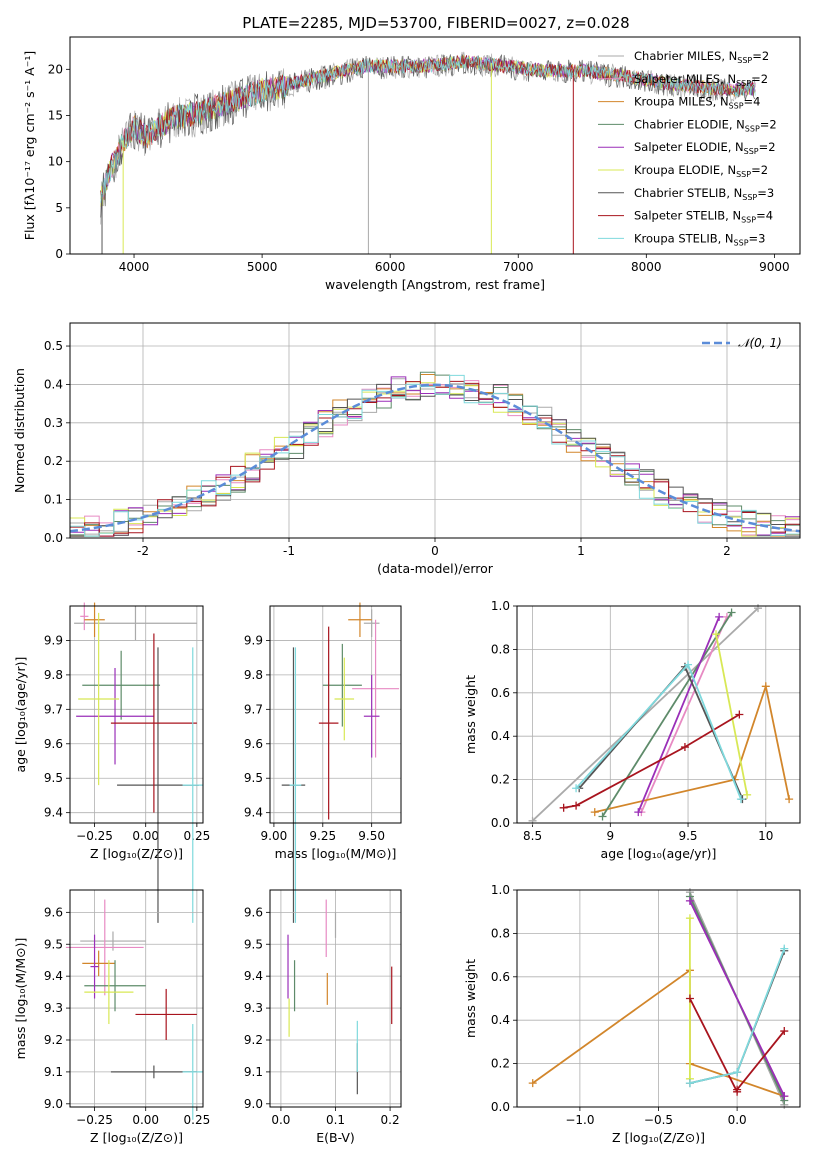  What do you see at coordinates (197, 1120) in the screenshot?
I see `x-tick-label: 0.25` at bounding box center [197, 1120].